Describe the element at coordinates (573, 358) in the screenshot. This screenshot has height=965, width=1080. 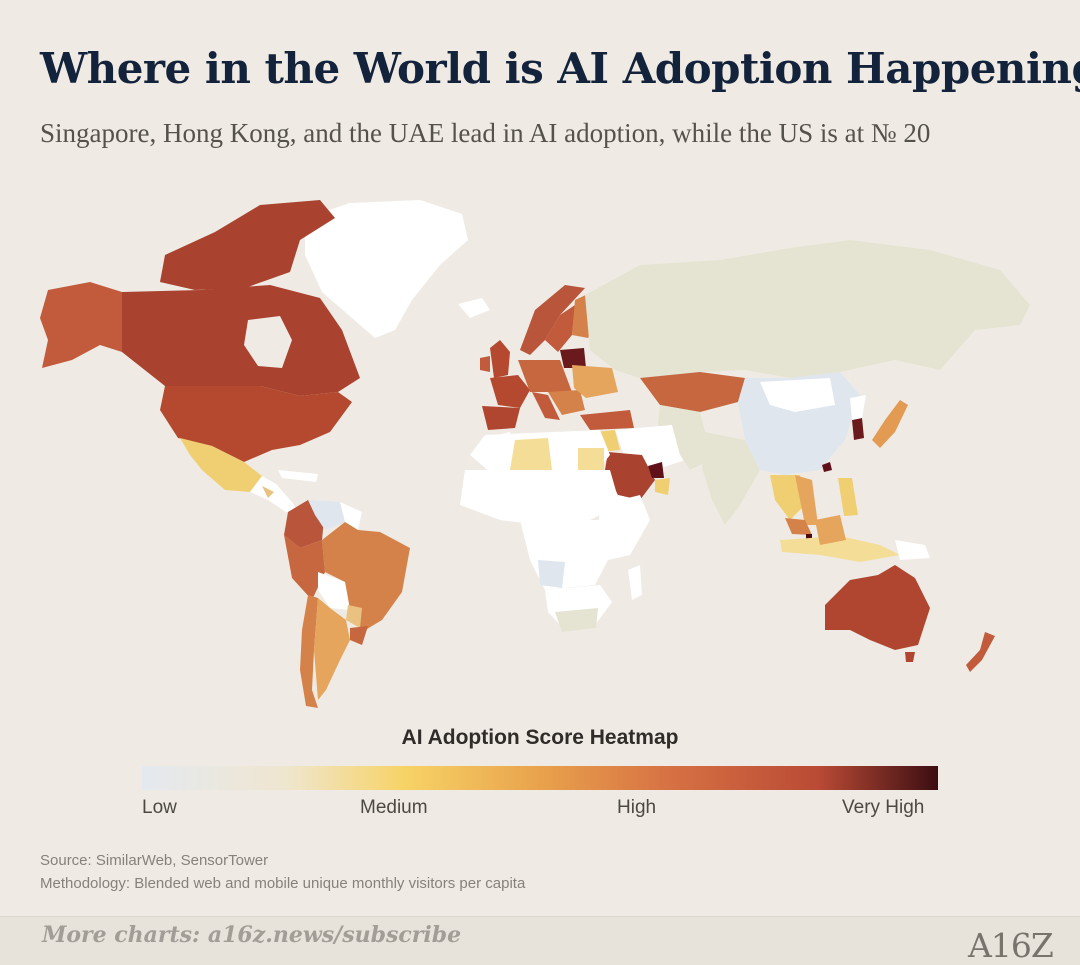
I see `region-baltics` at that location.